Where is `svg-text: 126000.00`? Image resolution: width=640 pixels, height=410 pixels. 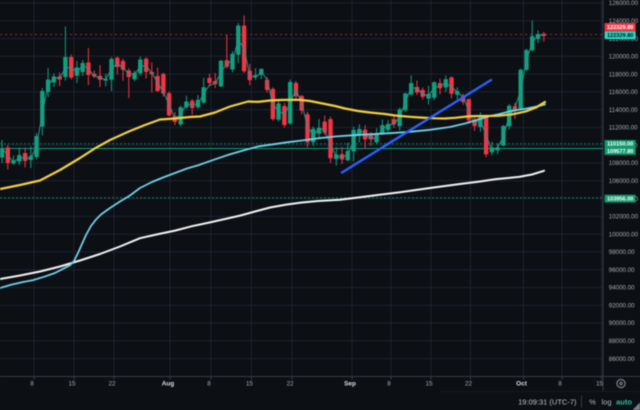 svg-text: 126000.00 is located at coordinates (624, 3).